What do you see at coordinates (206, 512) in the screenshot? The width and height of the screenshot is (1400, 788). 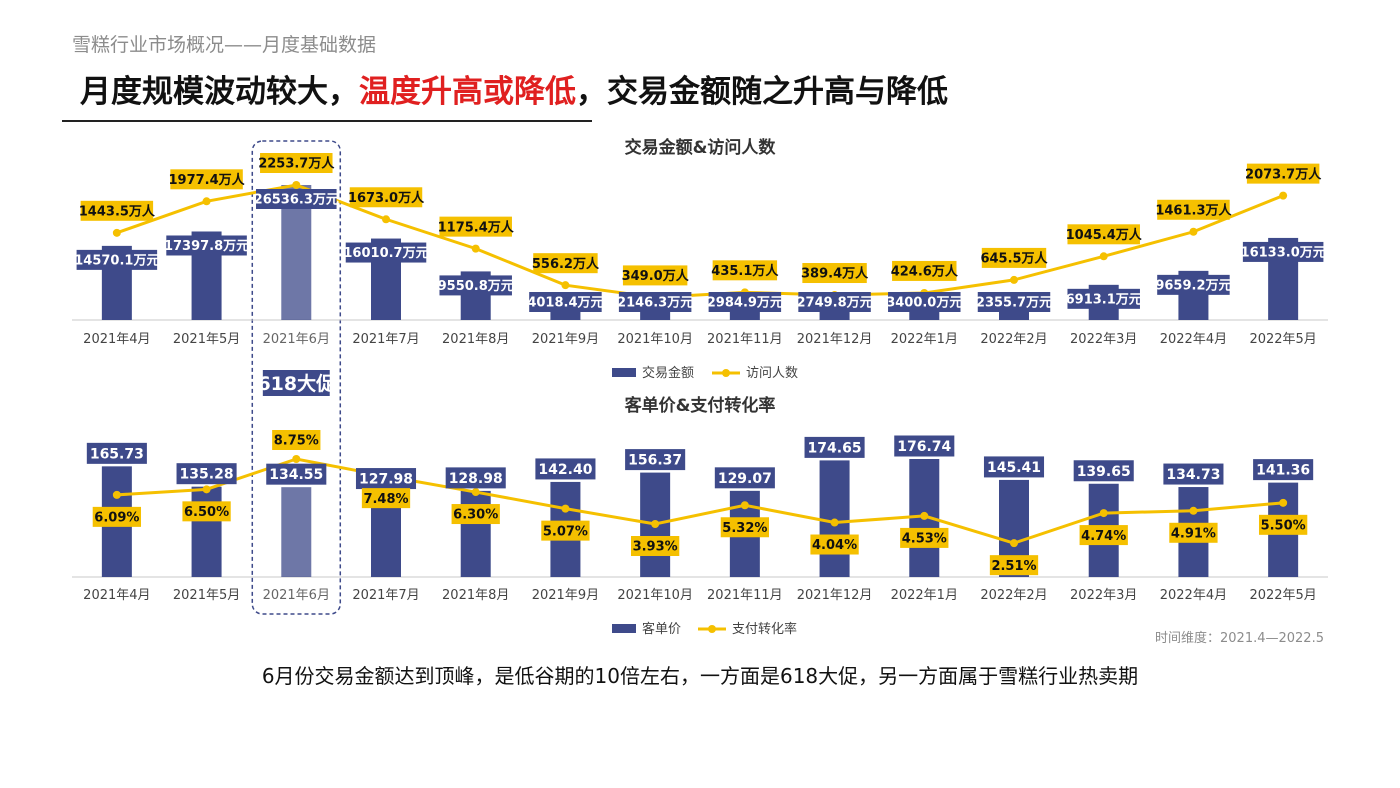 I see `line-data-label: 6.50%` at bounding box center [206, 512].